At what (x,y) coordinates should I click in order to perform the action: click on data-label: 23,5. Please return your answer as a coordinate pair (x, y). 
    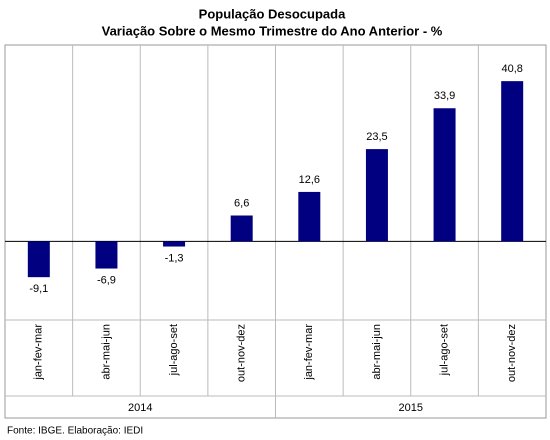
    Looking at the image, I should click on (376, 137).